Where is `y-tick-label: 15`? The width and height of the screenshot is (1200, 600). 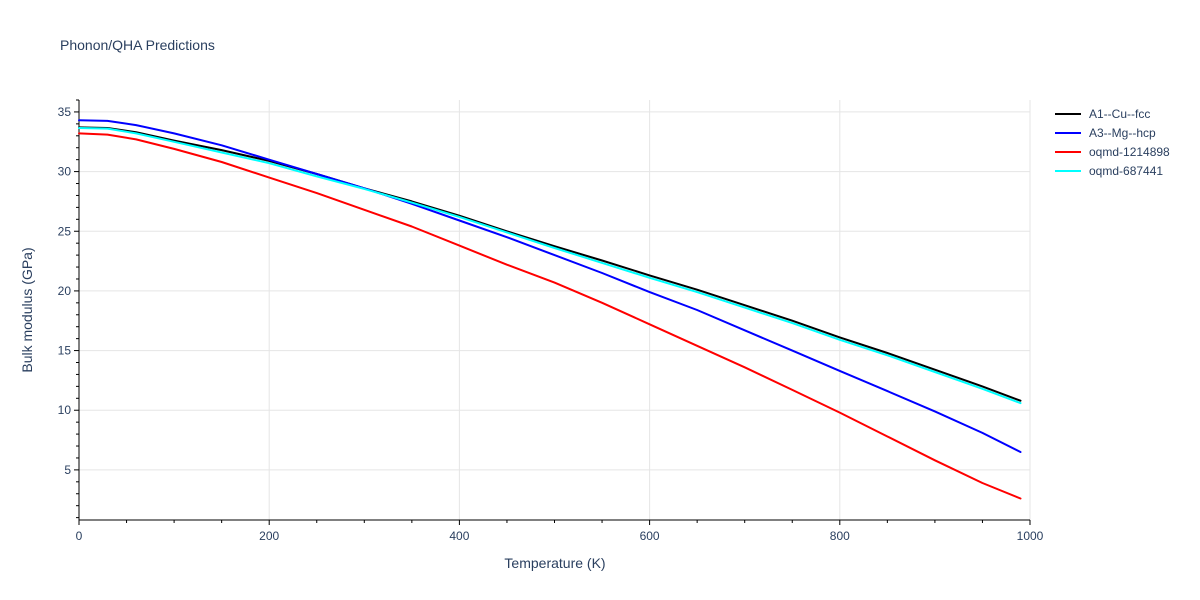
y-tick-label: 15 is located at coordinates (65, 351).